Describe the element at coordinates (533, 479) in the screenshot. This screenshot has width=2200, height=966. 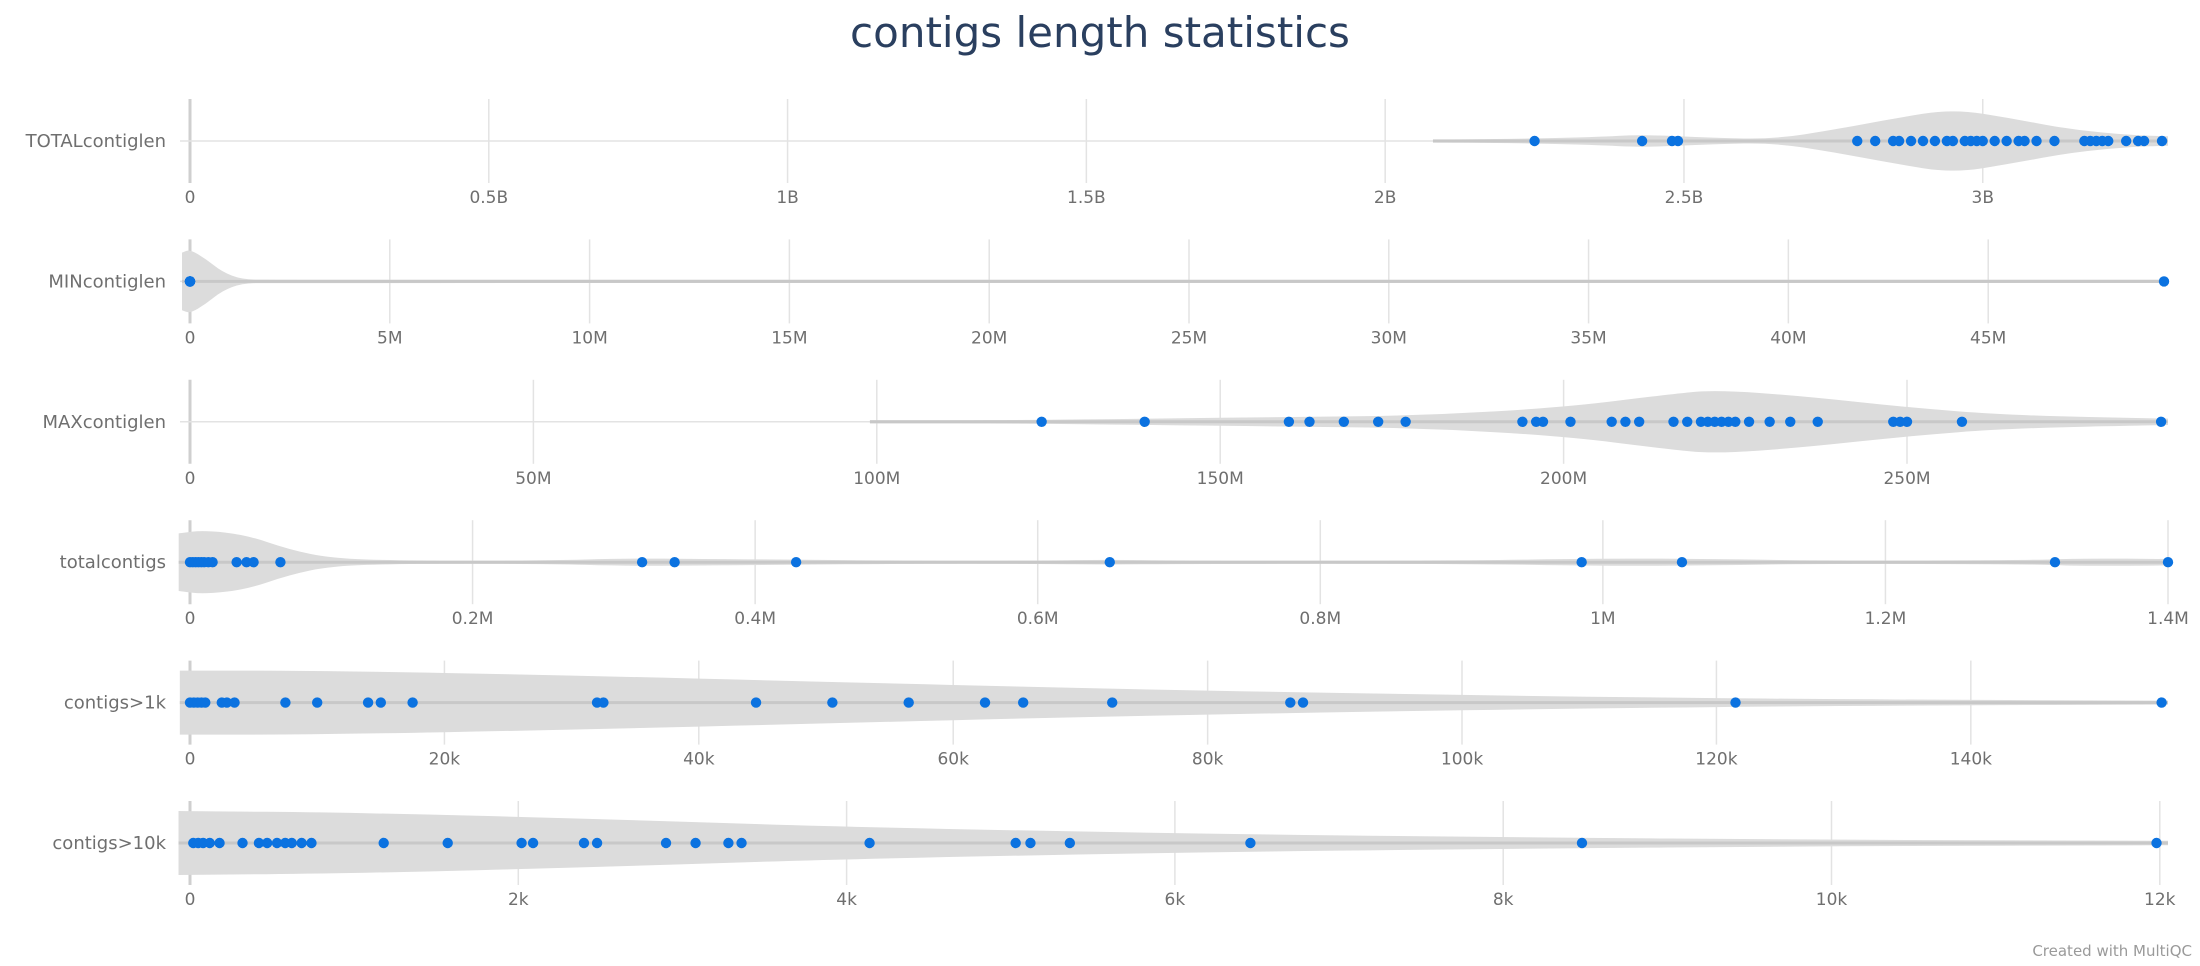
I see `tick-label: 50M` at that location.